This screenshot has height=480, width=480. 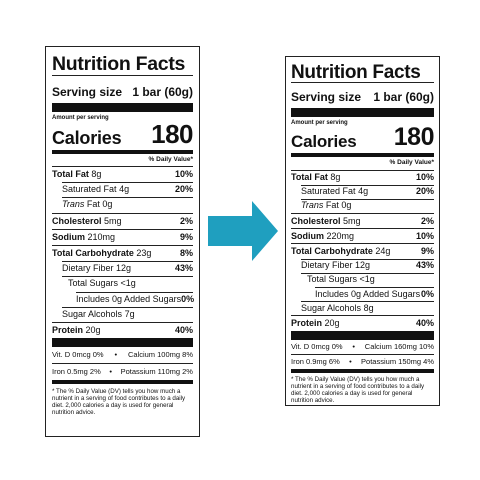 What do you see at coordinates (362, 361) in the screenshot?
I see `vitamin-row-2: Iron 0.9mg 6% • Potassium 150mg 4%` at bounding box center [362, 361].